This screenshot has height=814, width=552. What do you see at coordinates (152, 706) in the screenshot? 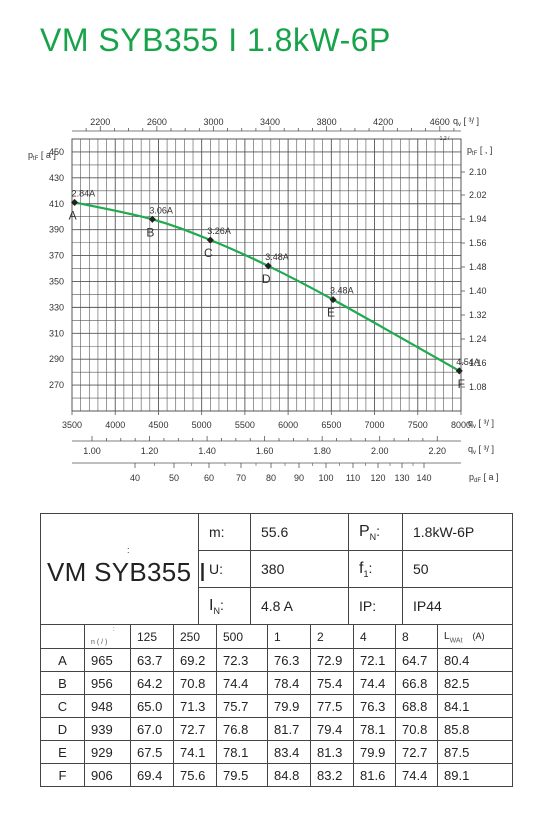
I see `row-band-level: 65.0` at bounding box center [152, 706].